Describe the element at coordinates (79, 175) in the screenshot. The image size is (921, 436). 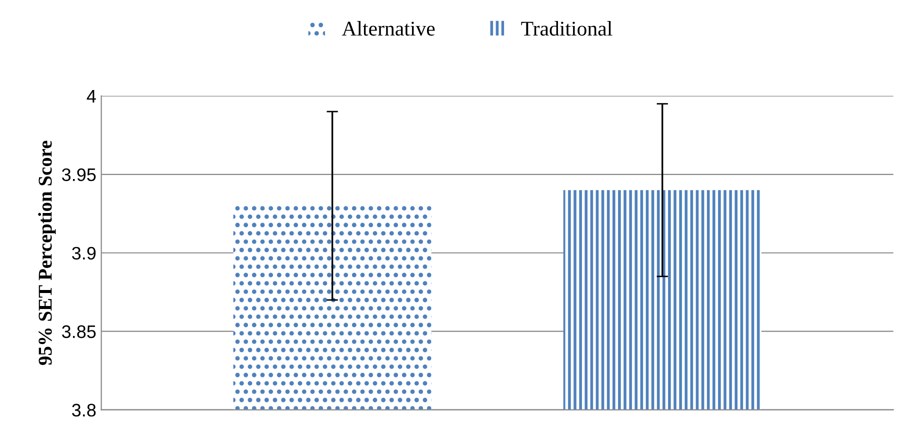
I see `y-tick-label: 3.95` at that location.